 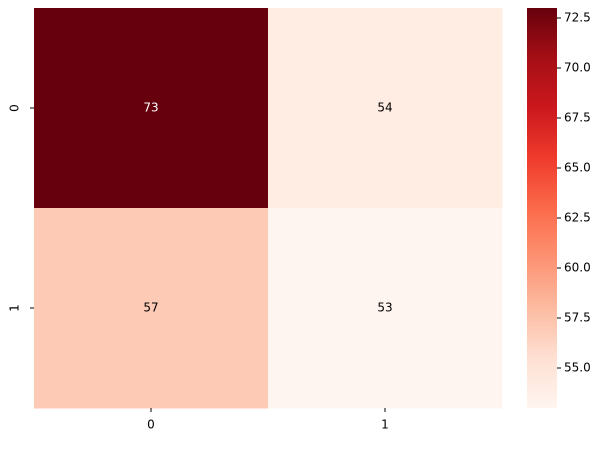 I want to click on colorbar-tick-label: 57.5, so click(x=577, y=318).